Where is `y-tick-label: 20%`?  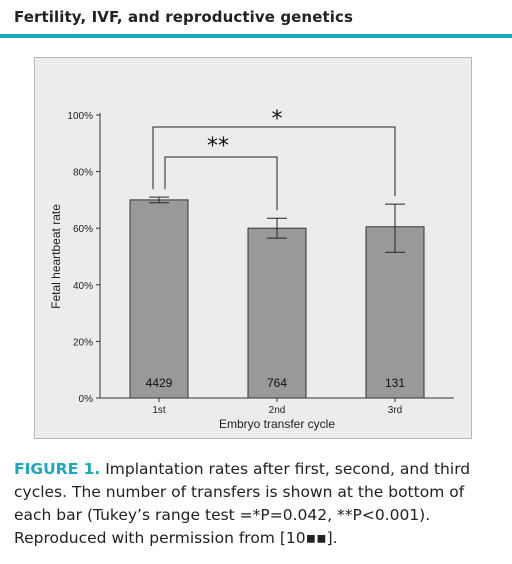 y-tick-label: 20% is located at coordinates (83, 342).